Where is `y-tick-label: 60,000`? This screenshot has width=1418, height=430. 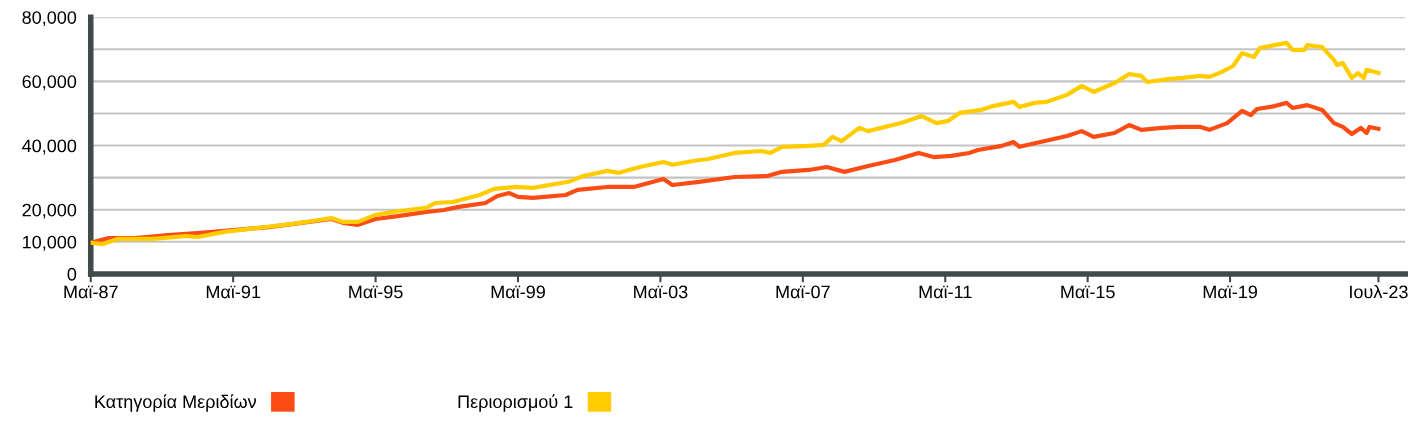 y-tick-label: 60,000 is located at coordinates (49, 83).